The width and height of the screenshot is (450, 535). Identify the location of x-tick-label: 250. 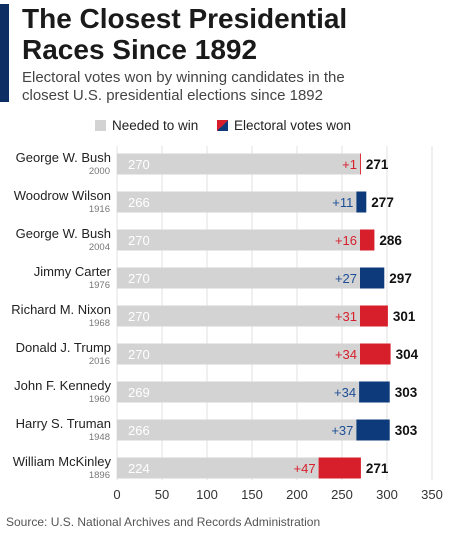
(342, 494).